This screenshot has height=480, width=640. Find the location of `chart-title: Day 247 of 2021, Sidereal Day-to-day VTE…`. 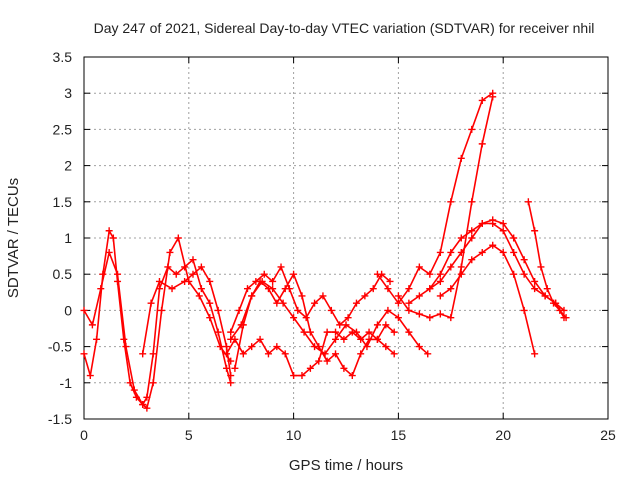

chart-title: Day 247 of 2021, Sidereal Day-to-day VTE… is located at coordinates (344, 28).